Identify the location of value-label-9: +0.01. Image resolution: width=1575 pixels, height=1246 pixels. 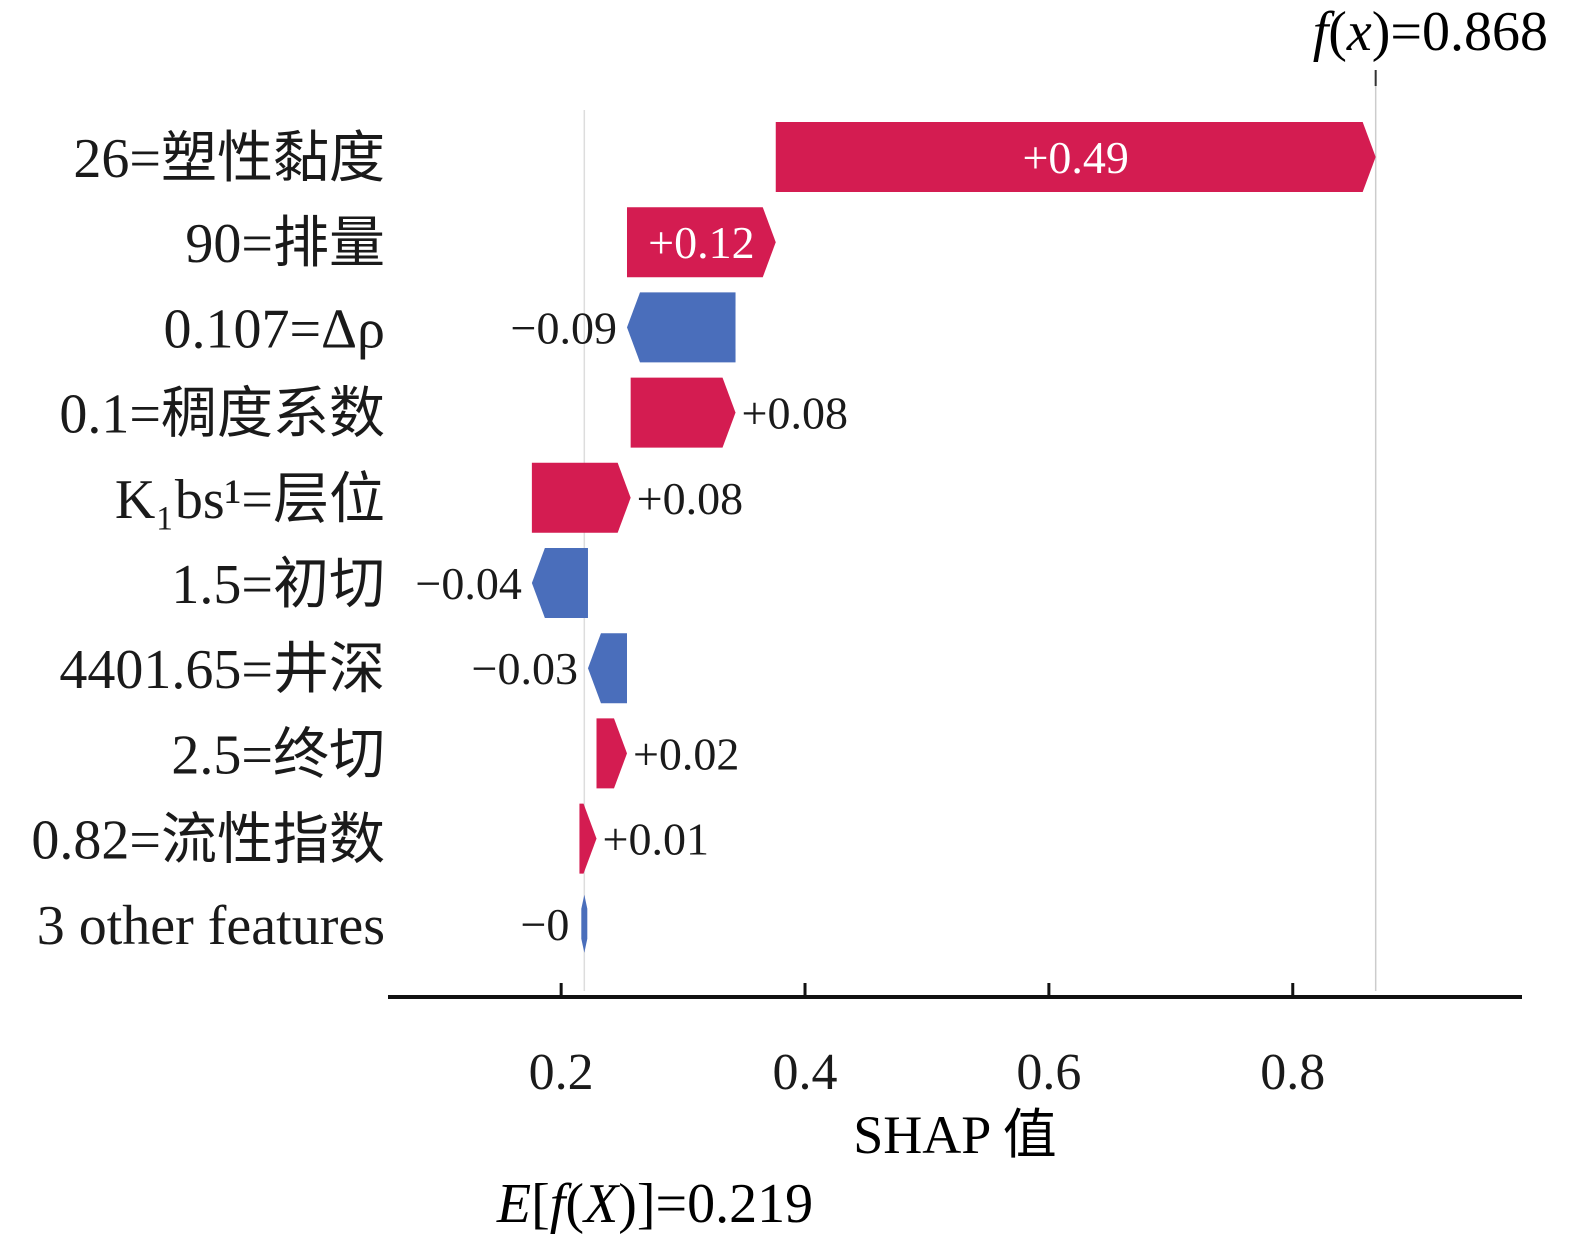
(656, 839).